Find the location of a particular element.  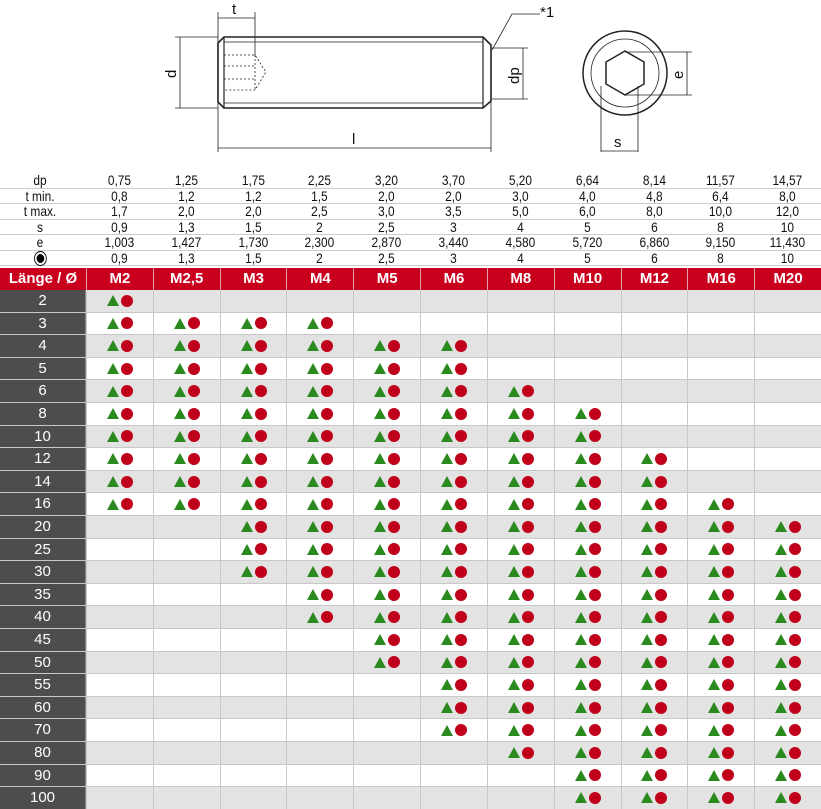

label-dp: dp is located at coordinates (514, 75).